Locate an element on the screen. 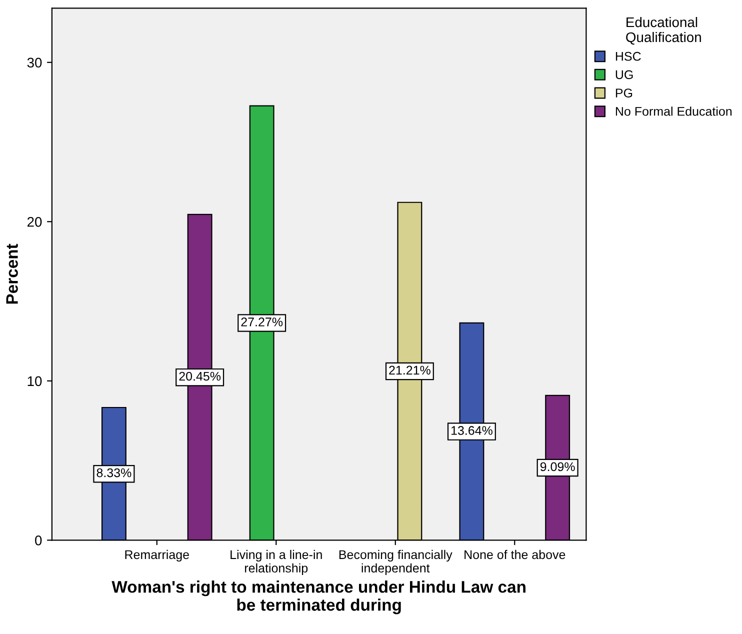  x-tick-label: Becoming financially independent is located at coordinates (395, 563).